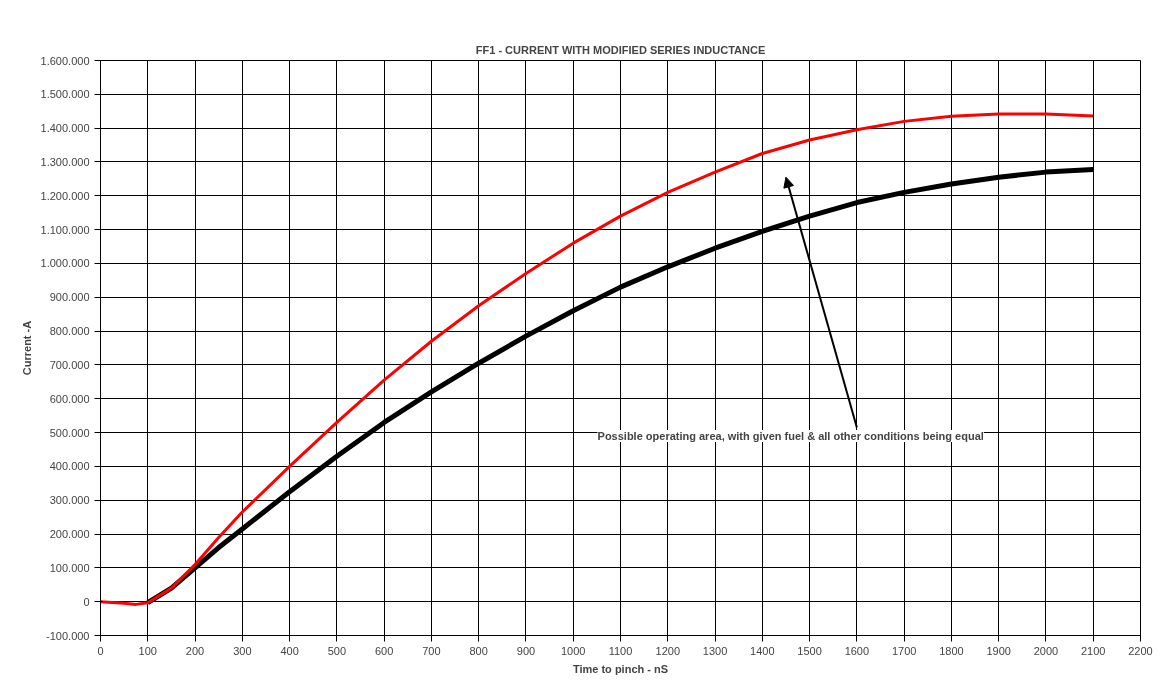 The width and height of the screenshot is (1168, 684). I want to click on y-tick-label: 1.300.000, so click(65, 161).